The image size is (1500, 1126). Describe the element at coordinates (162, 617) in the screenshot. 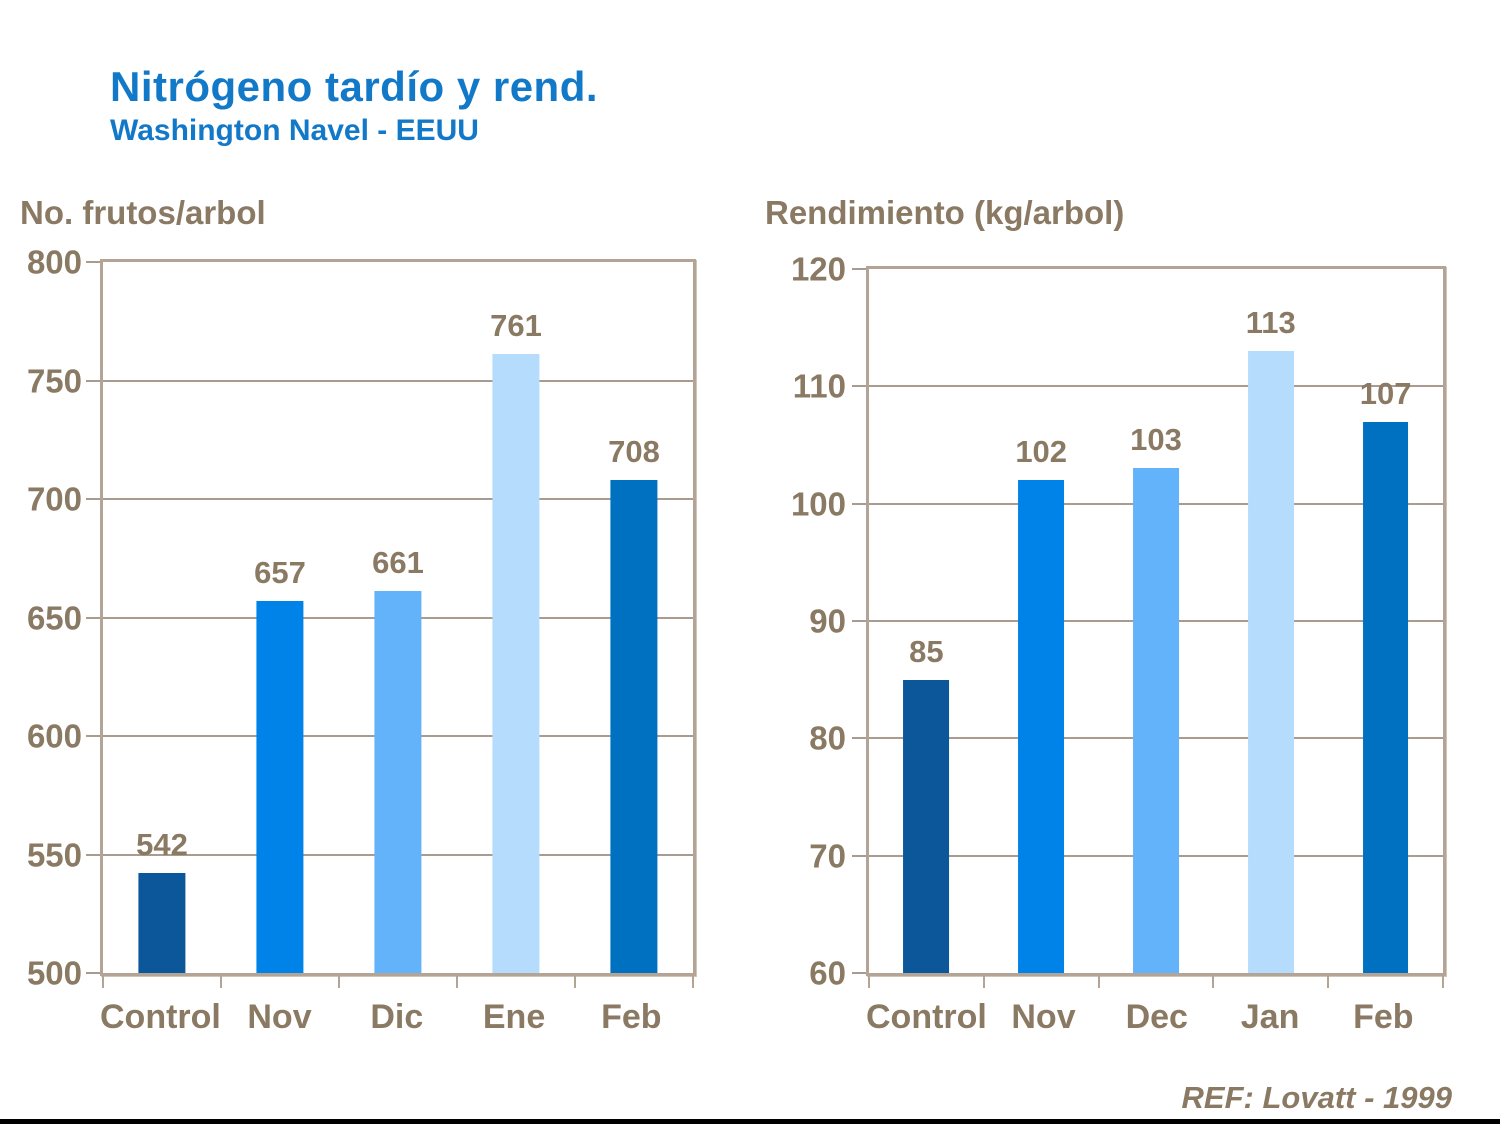

I see `category-slot: 542` at that location.